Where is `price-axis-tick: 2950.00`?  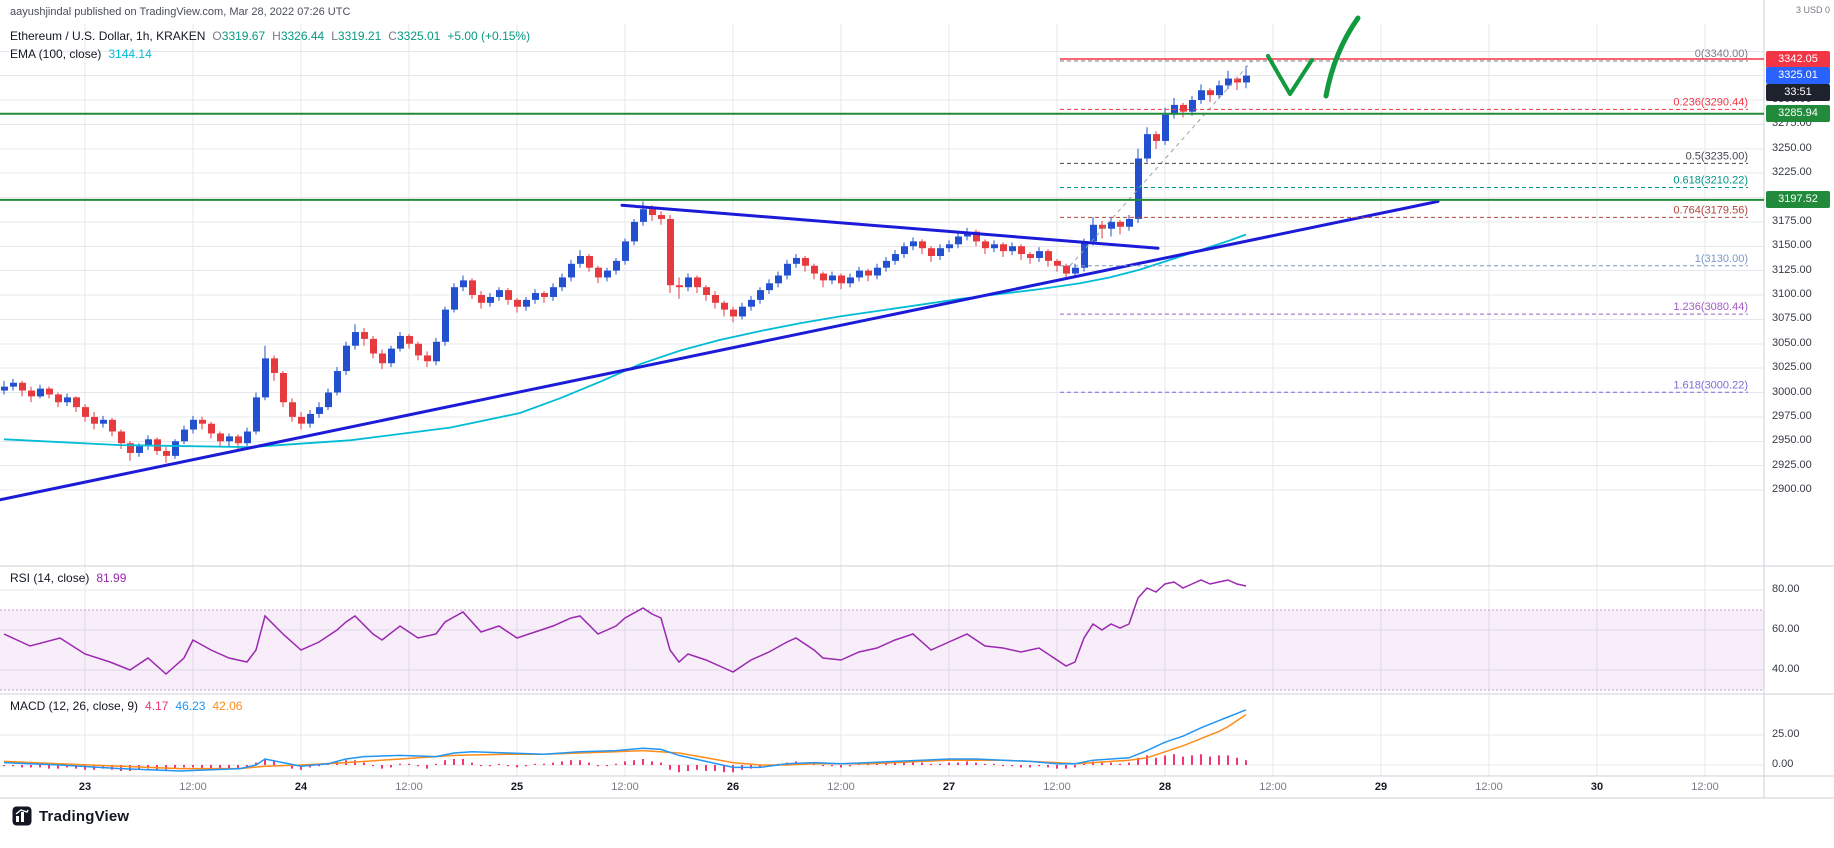
price-axis-tick: 2950.00 is located at coordinates (1792, 440).